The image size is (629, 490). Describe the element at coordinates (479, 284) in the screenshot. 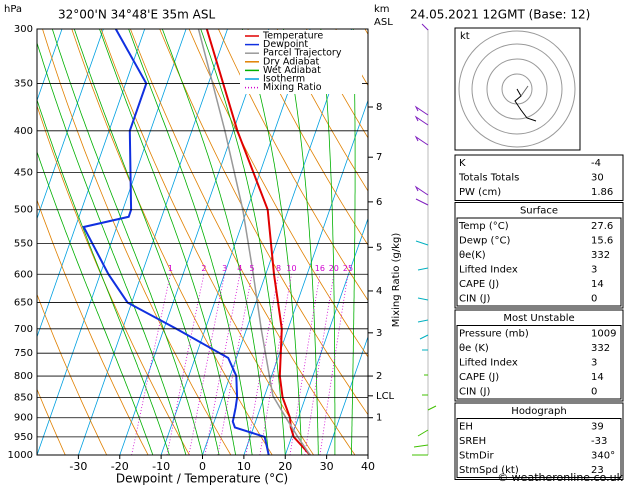

I see `index-name: CAPE (J)` at that location.